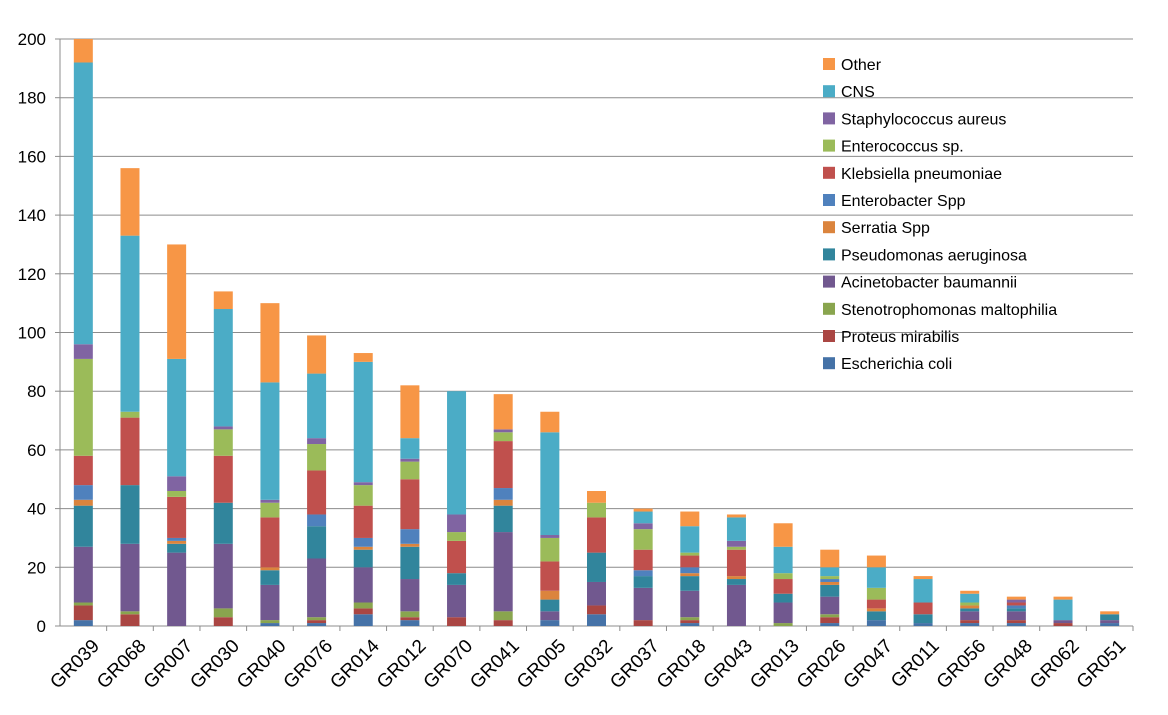 The image size is (1168, 715). What do you see at coordinates (177, 548) in the screenshot?
I see `bar-segment-GR007-pseudomonas-aeruginosa` at bounding box center [177, 548].